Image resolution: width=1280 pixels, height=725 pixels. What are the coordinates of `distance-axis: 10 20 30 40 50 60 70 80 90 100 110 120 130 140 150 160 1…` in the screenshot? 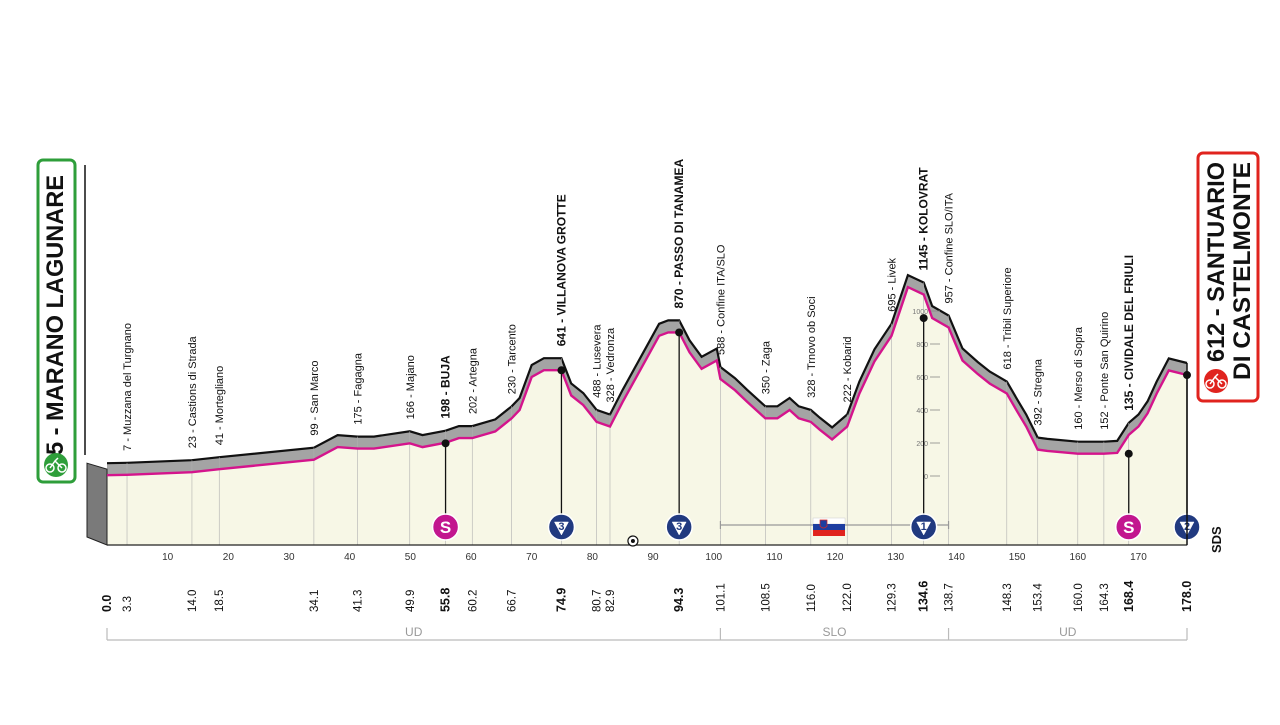 It's located at (647, 553).